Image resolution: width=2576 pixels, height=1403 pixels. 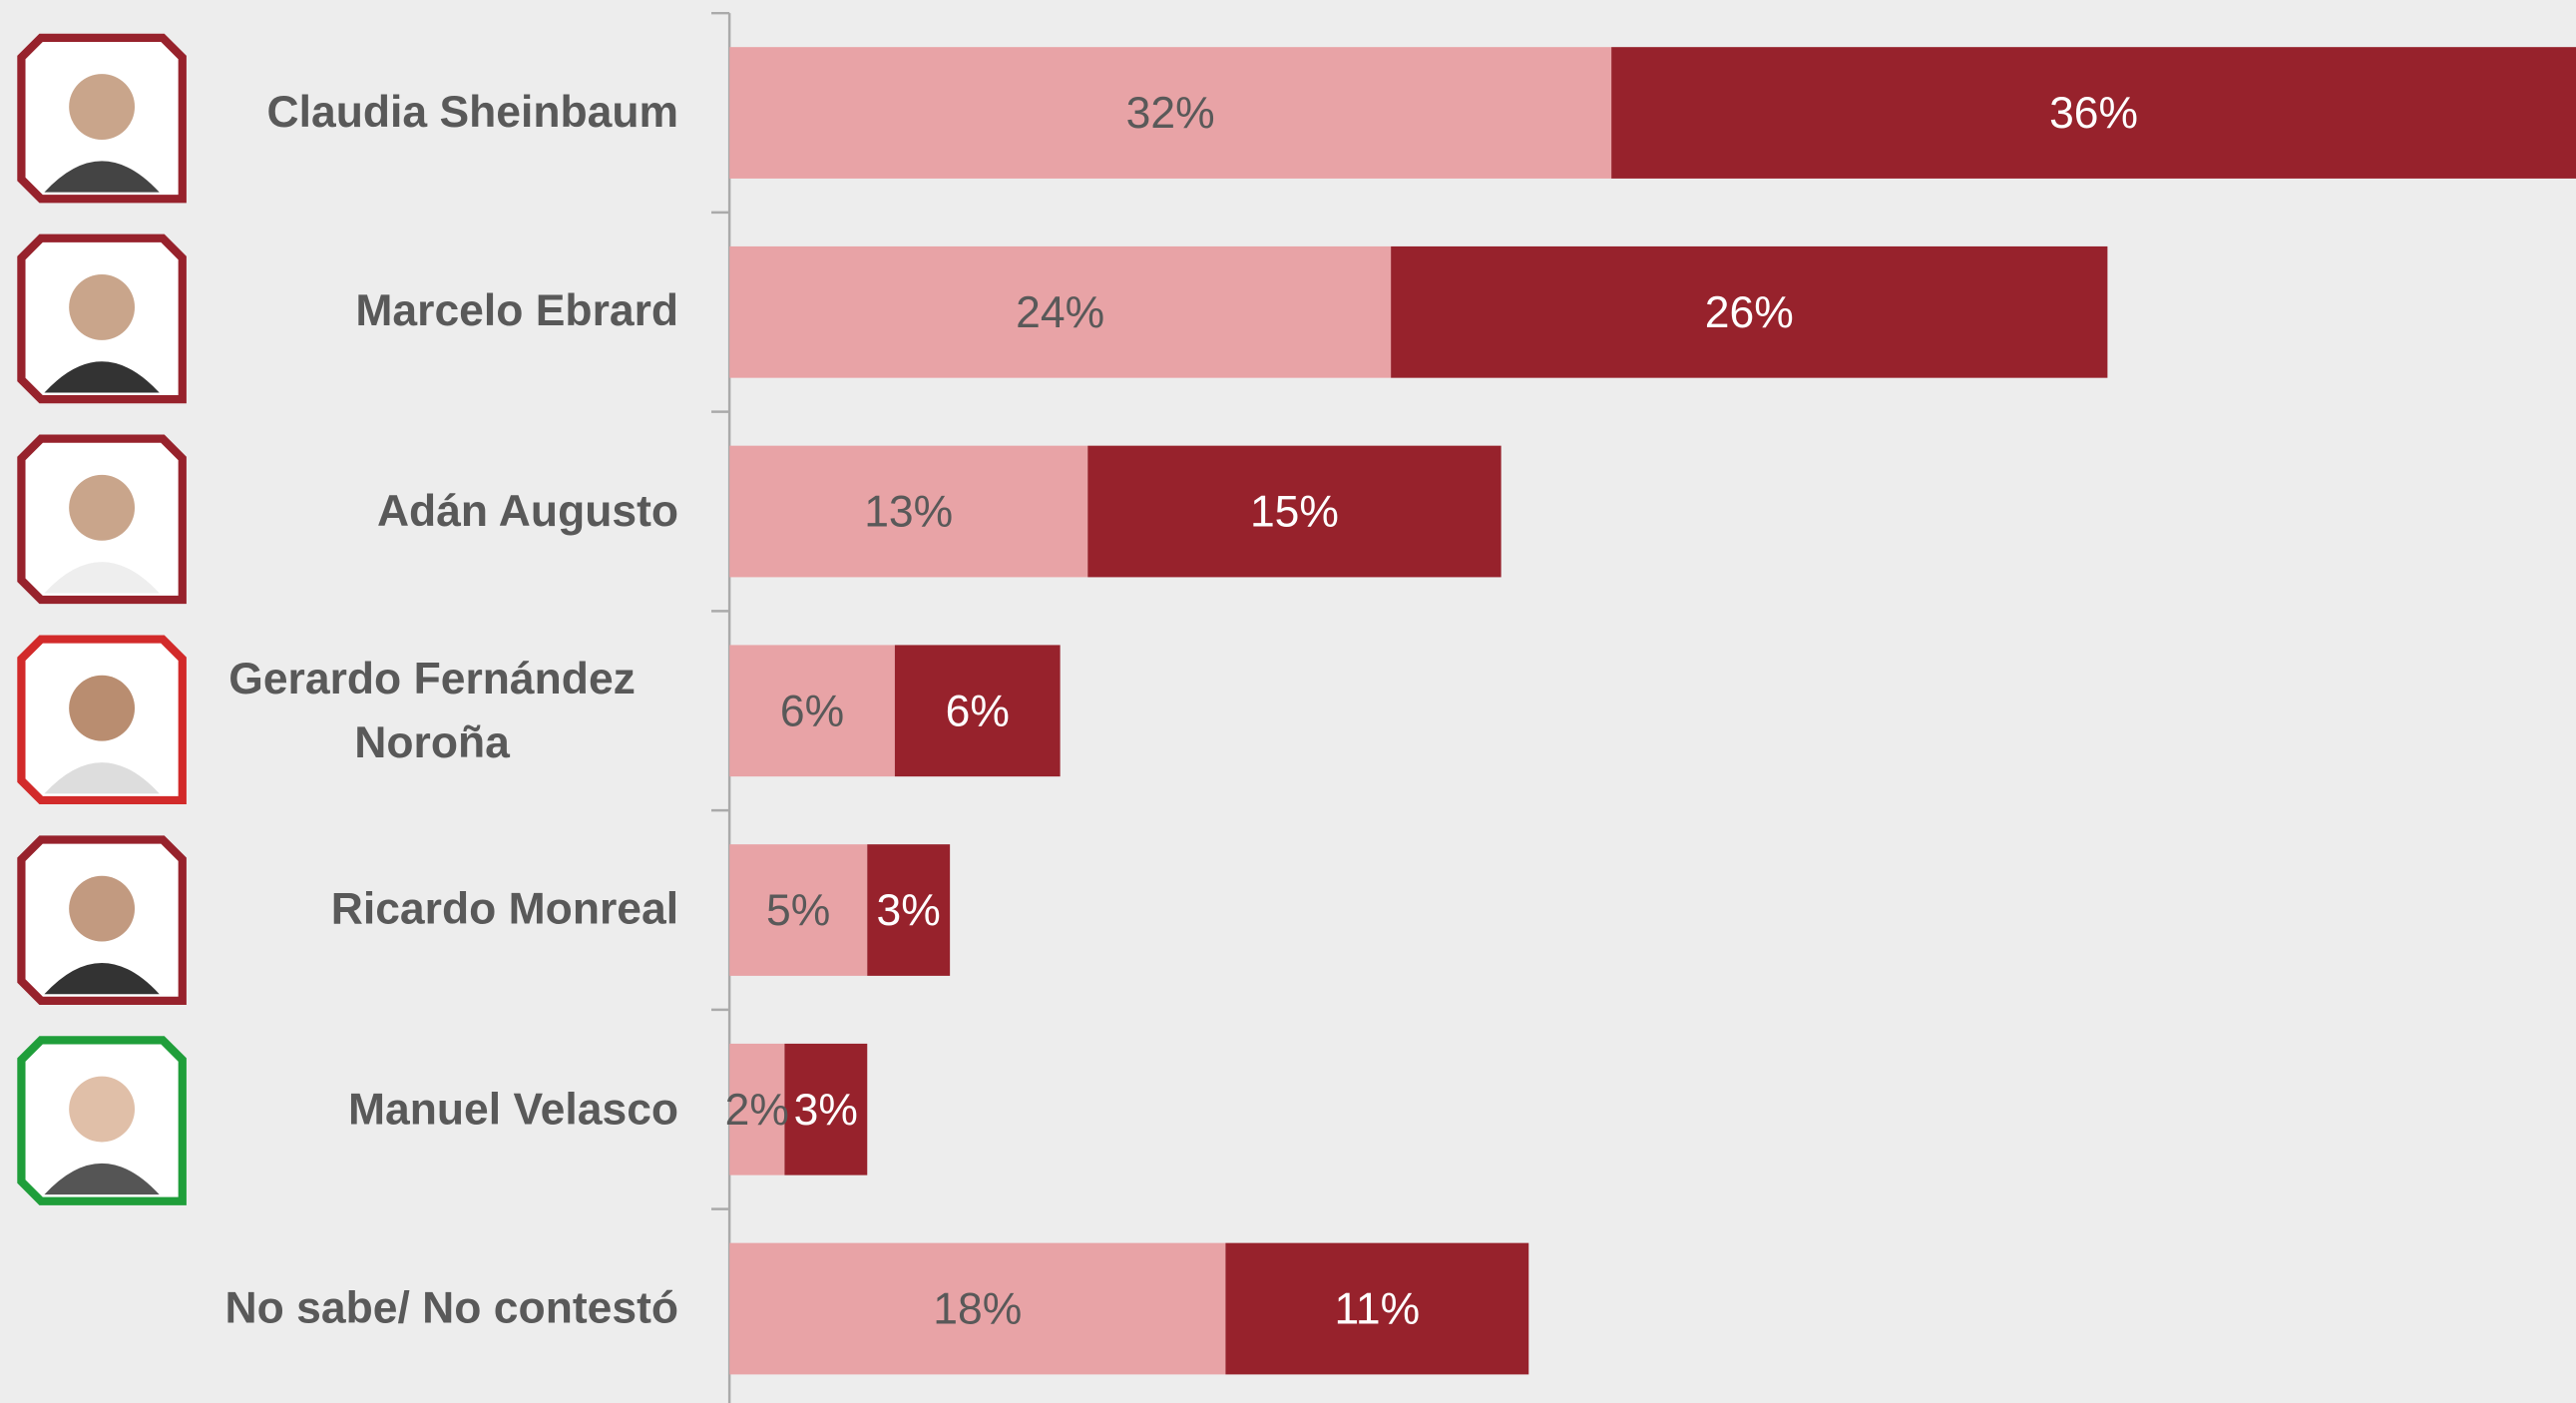 What do you see at coordinates (517, 311) in the screenshot?
I see `category-label: Marcelo Ebrard` at bounding box center [517, 311].